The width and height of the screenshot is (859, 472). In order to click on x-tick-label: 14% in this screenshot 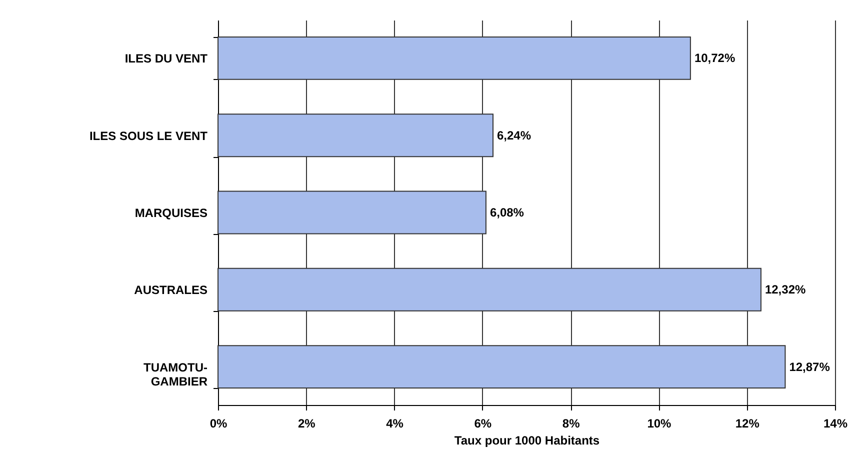, I will do `click(835, 423)`.